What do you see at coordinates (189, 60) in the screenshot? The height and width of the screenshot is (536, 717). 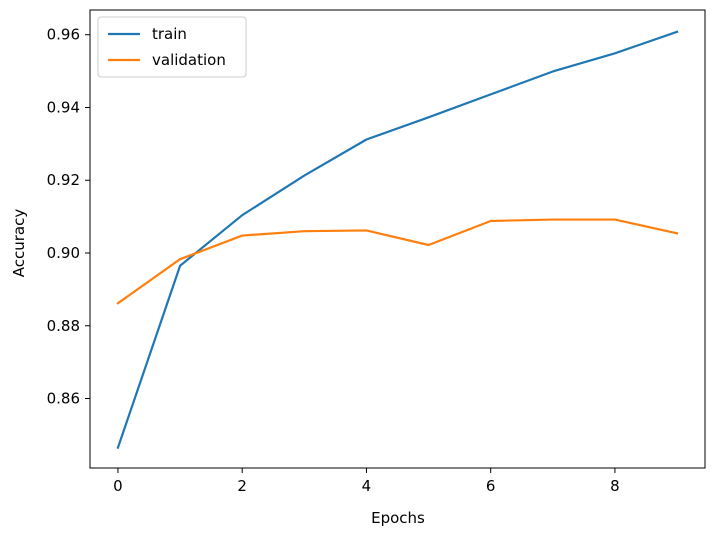 I see `legend-label-validation: validation` at bounding box center [189, 60].